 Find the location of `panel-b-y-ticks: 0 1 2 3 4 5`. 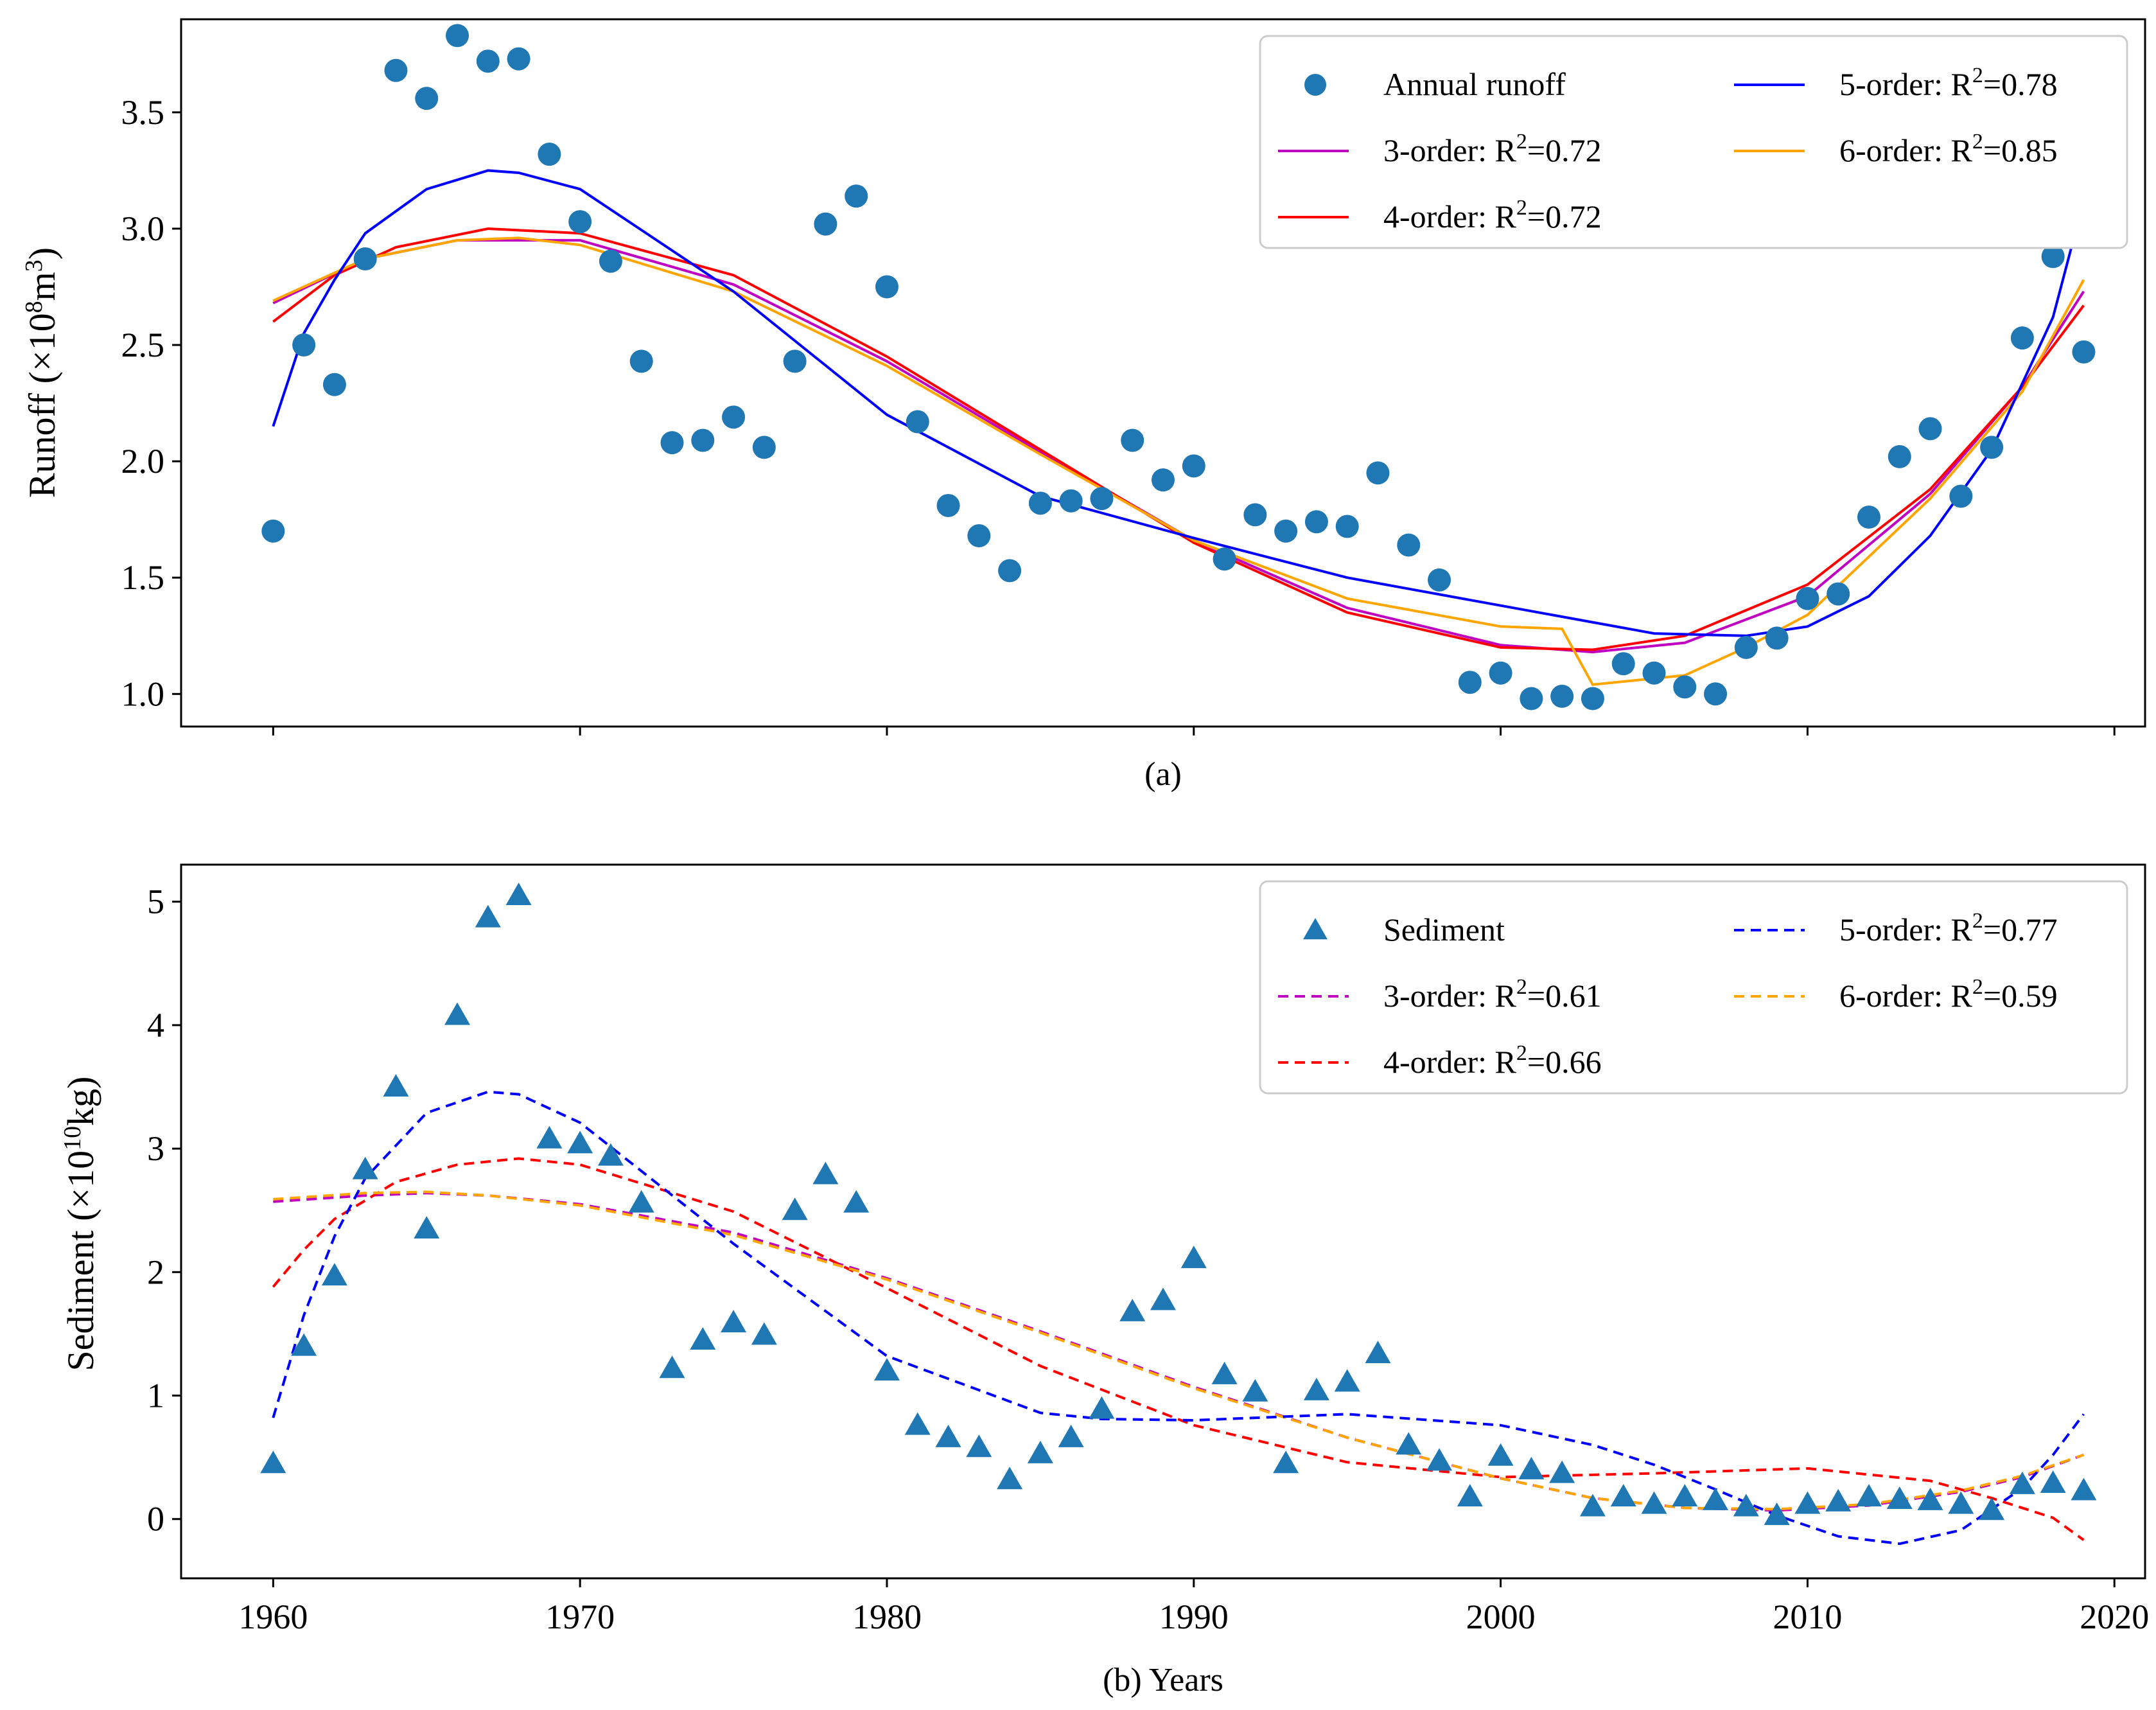

panel-b-y-ticks: 0 1 2 3 4 5 is located at coordinates (164, 1211).